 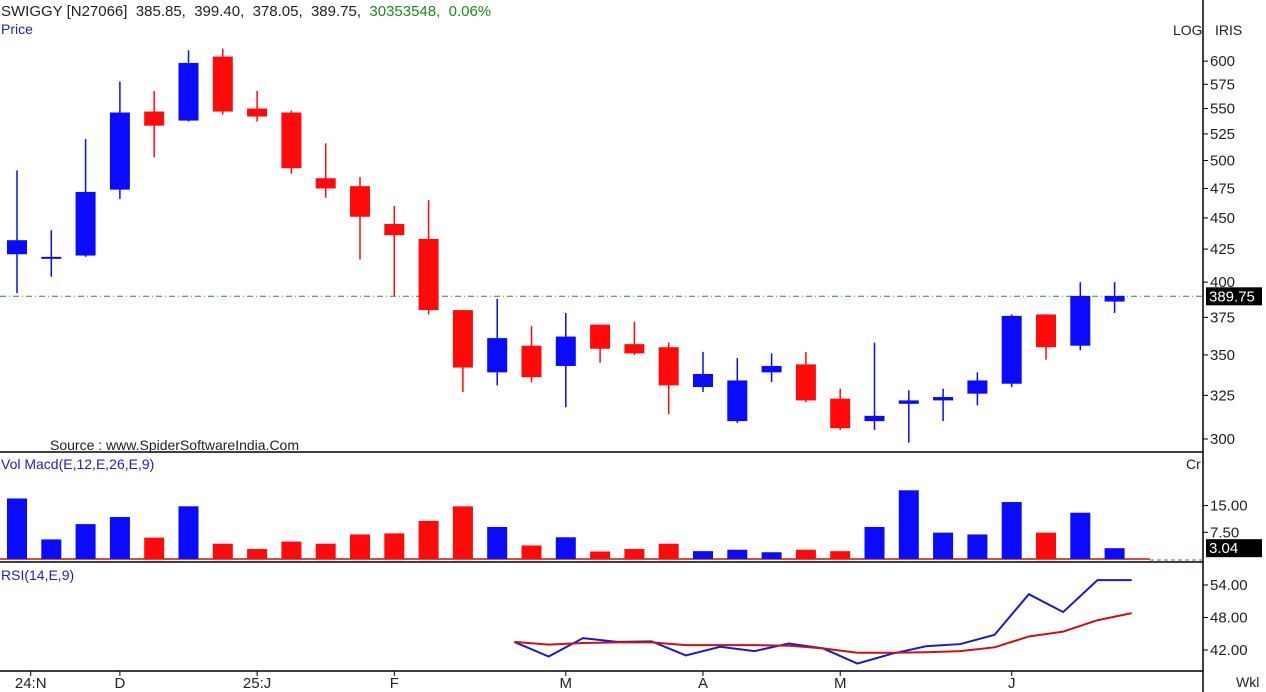 I want to click on price-tick-label: 425, so click(x=1222, y=249).